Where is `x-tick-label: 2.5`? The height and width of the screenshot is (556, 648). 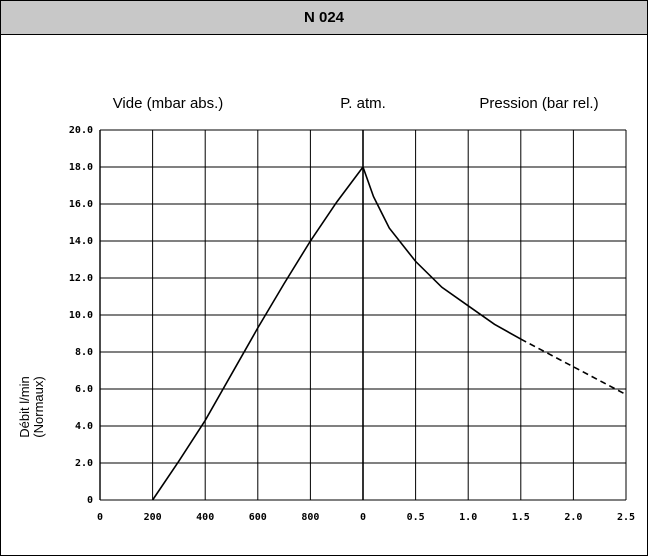 x-tick-label: 2.5 is located at coordinates (626, 517).